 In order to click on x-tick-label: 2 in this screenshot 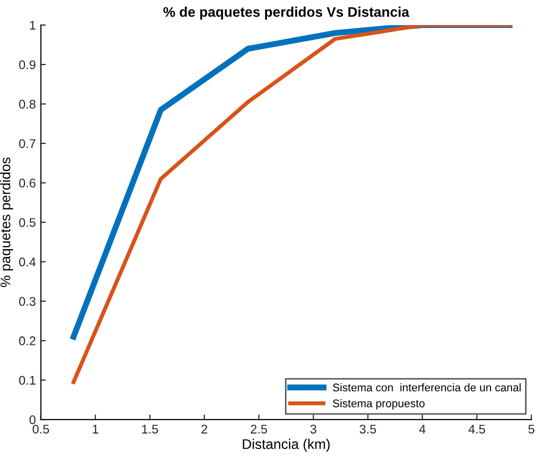, I will do `click(205, 429)`.